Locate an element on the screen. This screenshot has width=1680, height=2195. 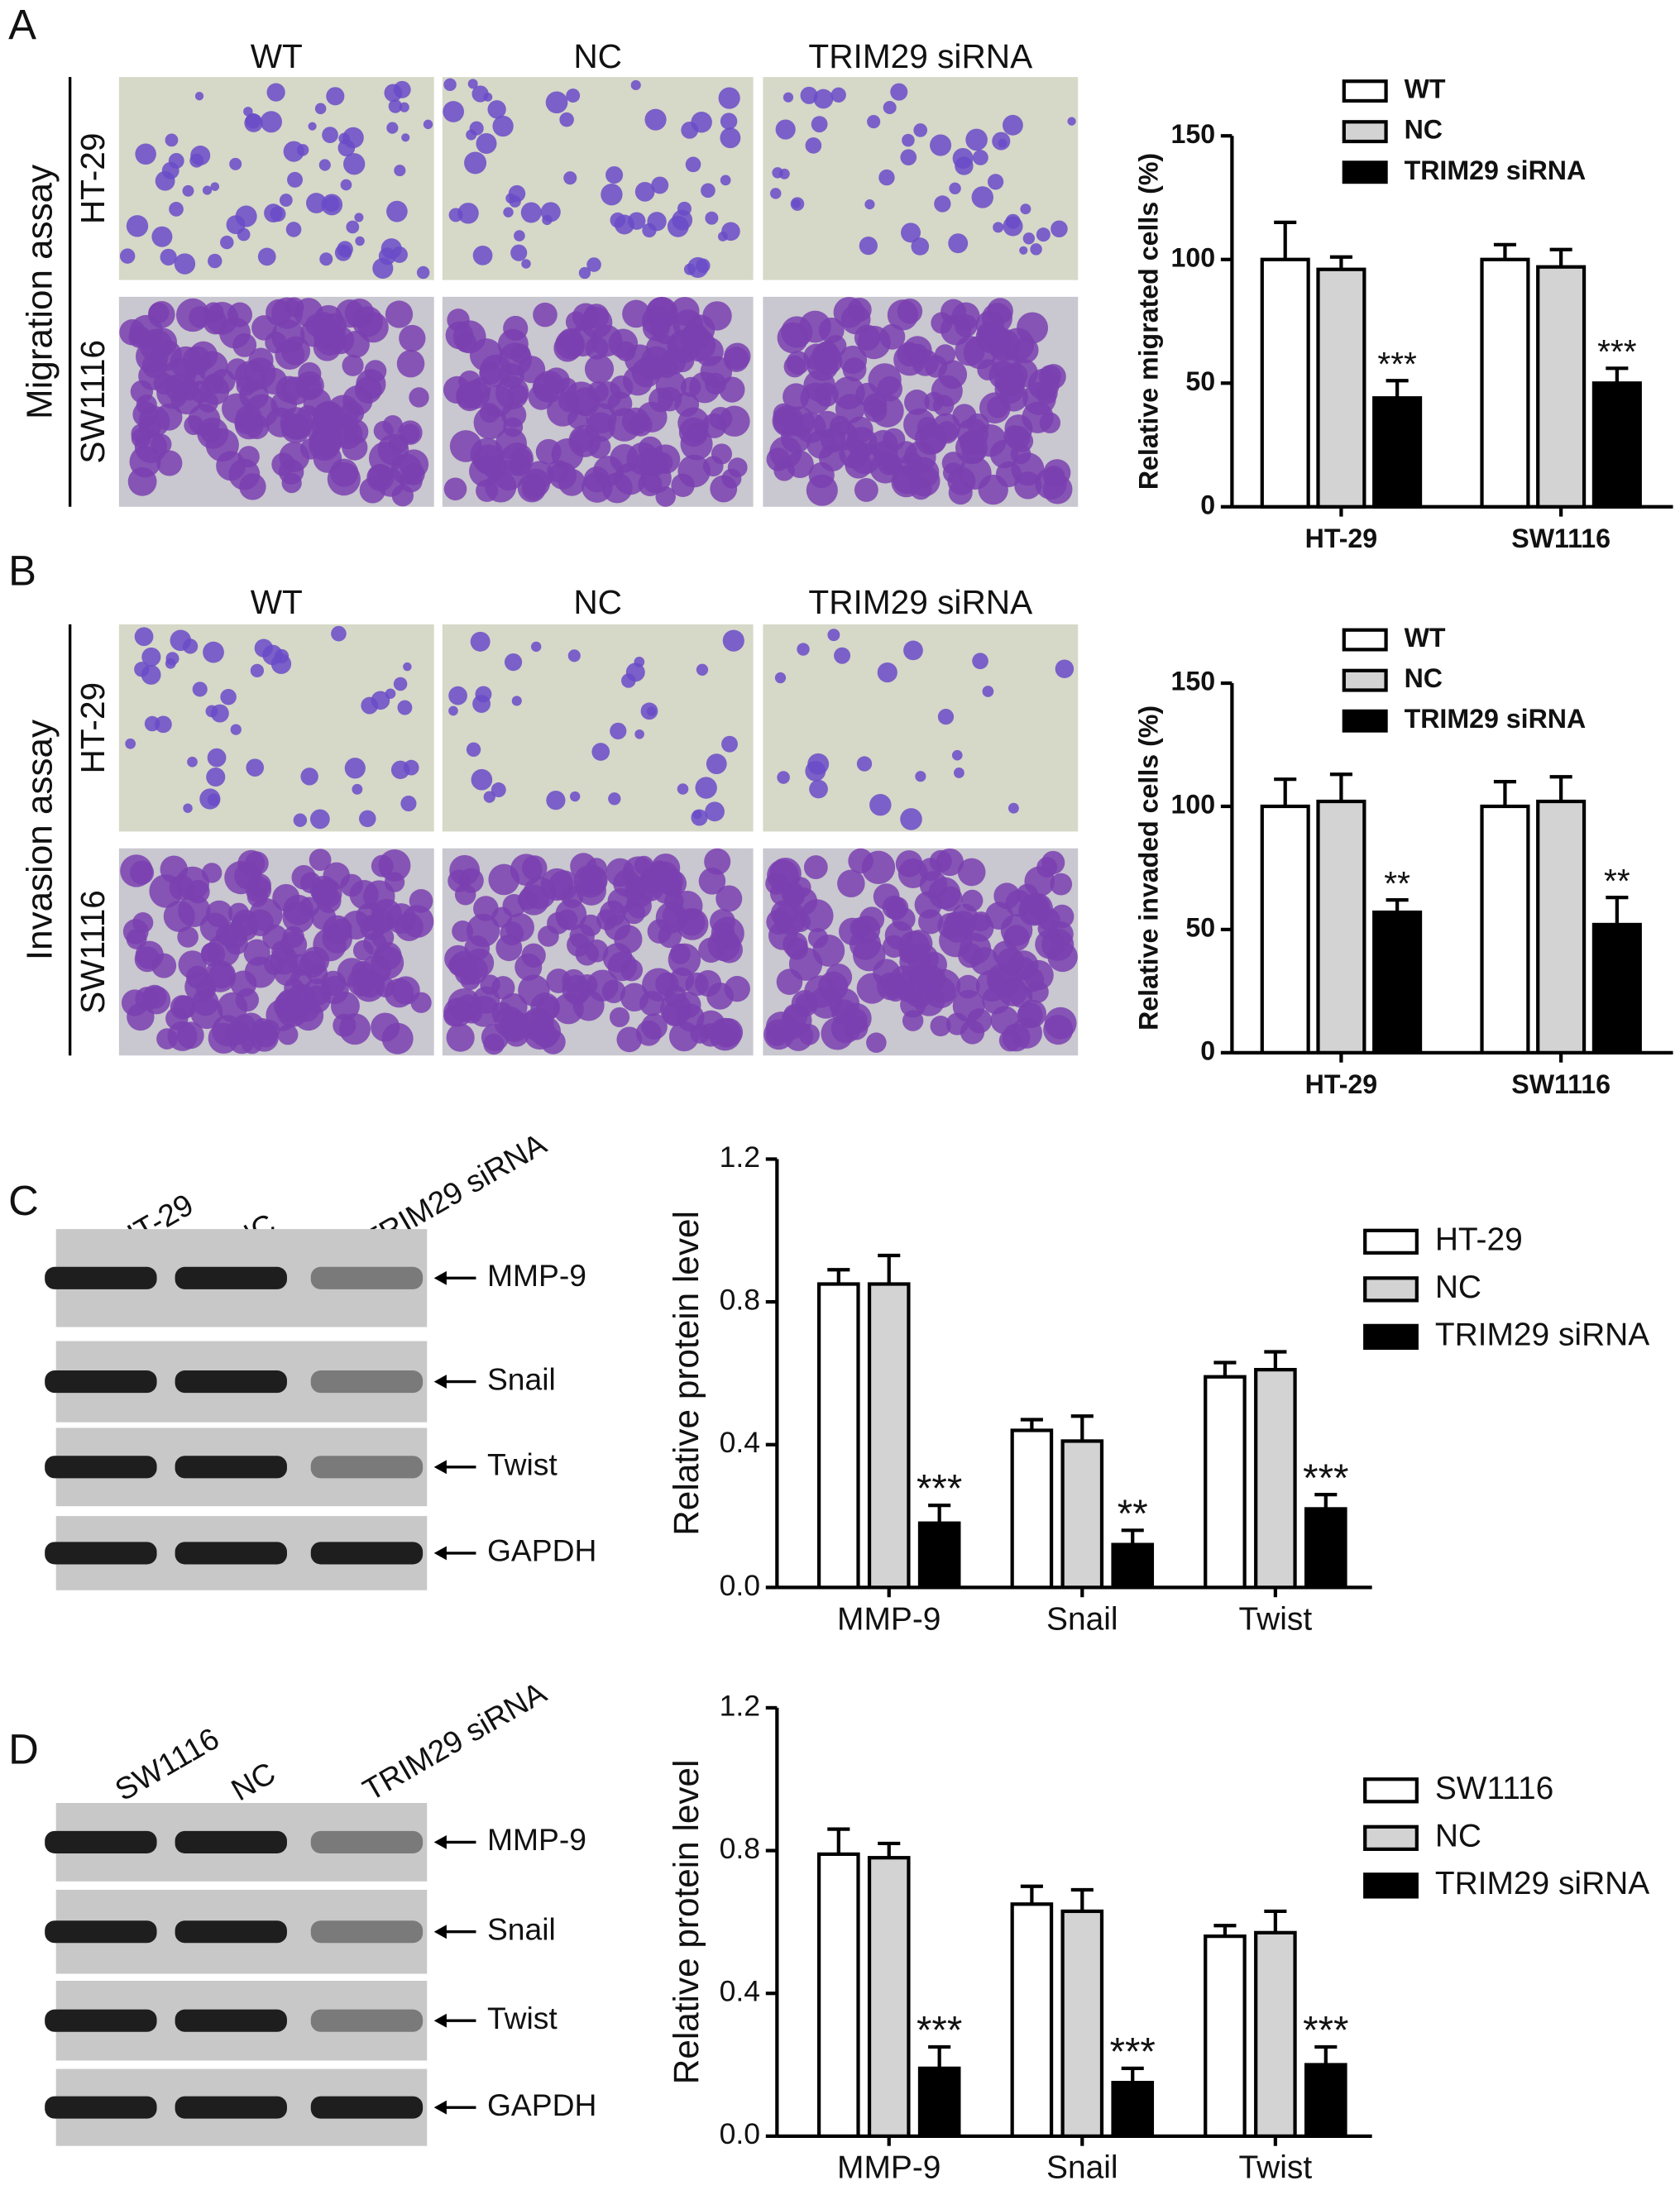
column-header: WT is located at coordinates (277, 56).